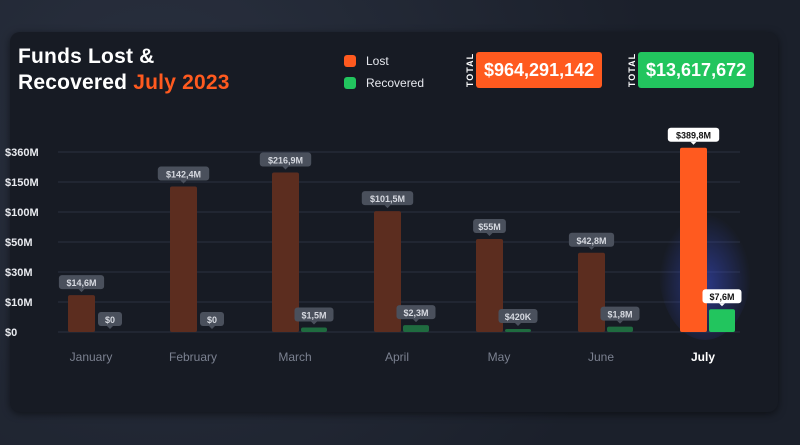 Image resolution: width=800 pixels, height=445 pixels. I want to click on data-label: $14,6M, so click(81, 283).